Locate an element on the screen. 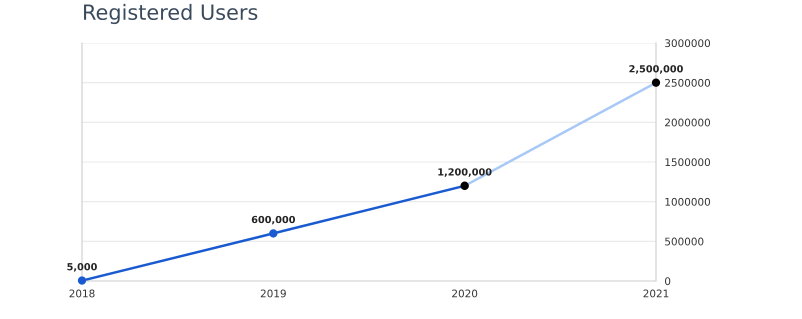  data-label: 600,000 is located at coordinates (274, 220).